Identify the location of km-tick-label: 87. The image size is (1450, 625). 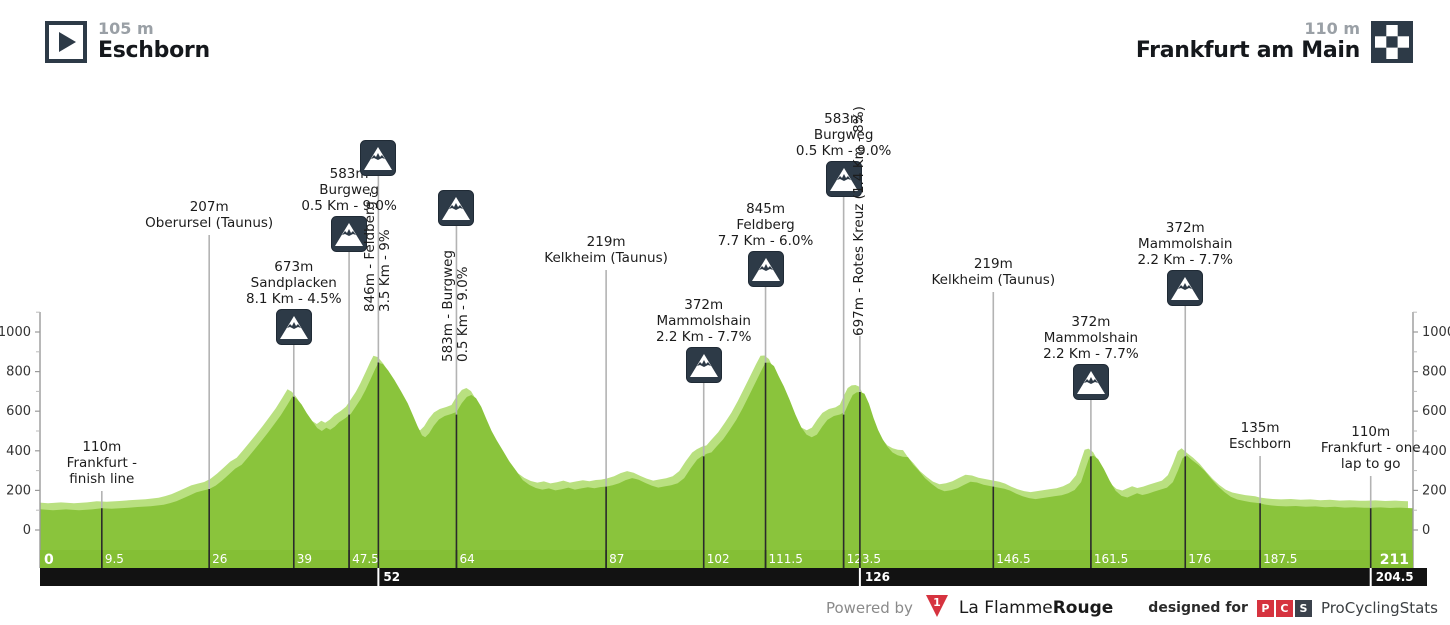
(616, 559).